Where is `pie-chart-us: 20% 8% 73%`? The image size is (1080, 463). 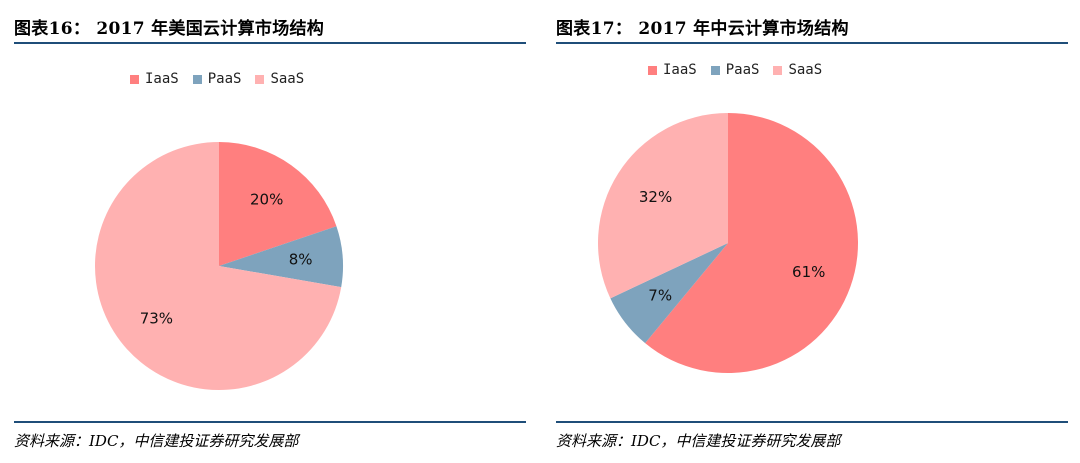 pie-chart-us: 20% 8% 73% is located at coordinates (218, 266).